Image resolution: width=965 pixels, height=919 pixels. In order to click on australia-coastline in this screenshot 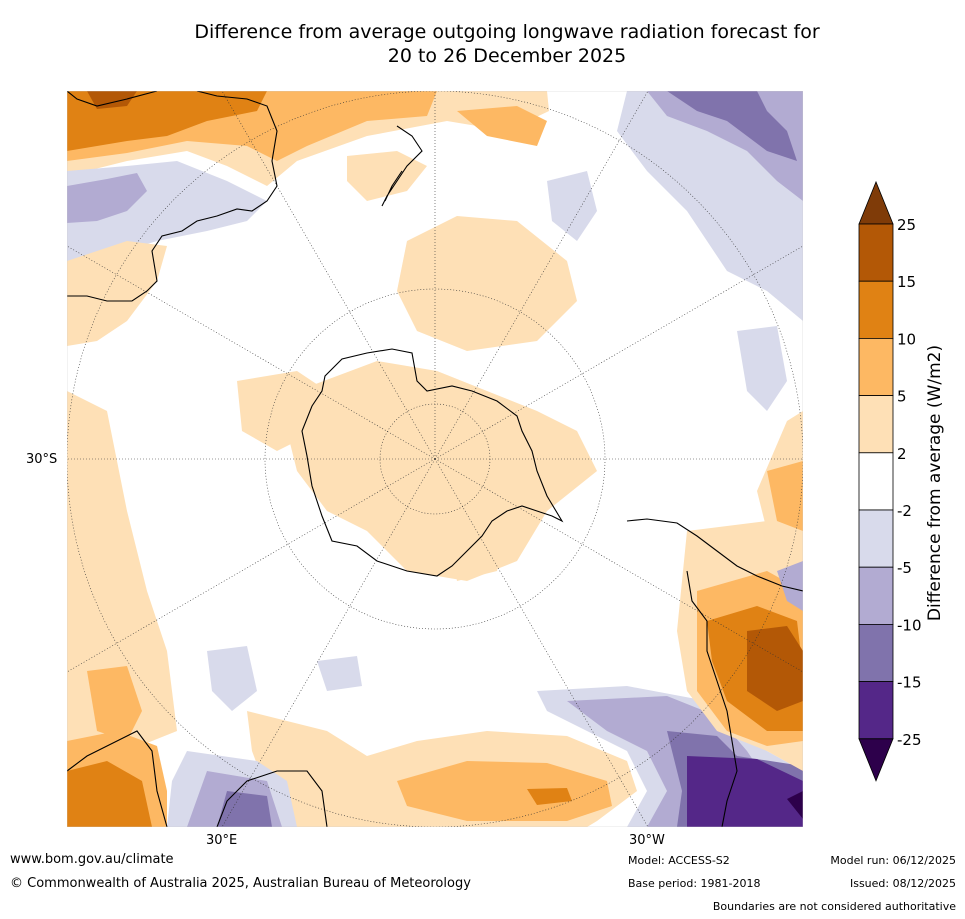, I will do `click(172, 196)`.